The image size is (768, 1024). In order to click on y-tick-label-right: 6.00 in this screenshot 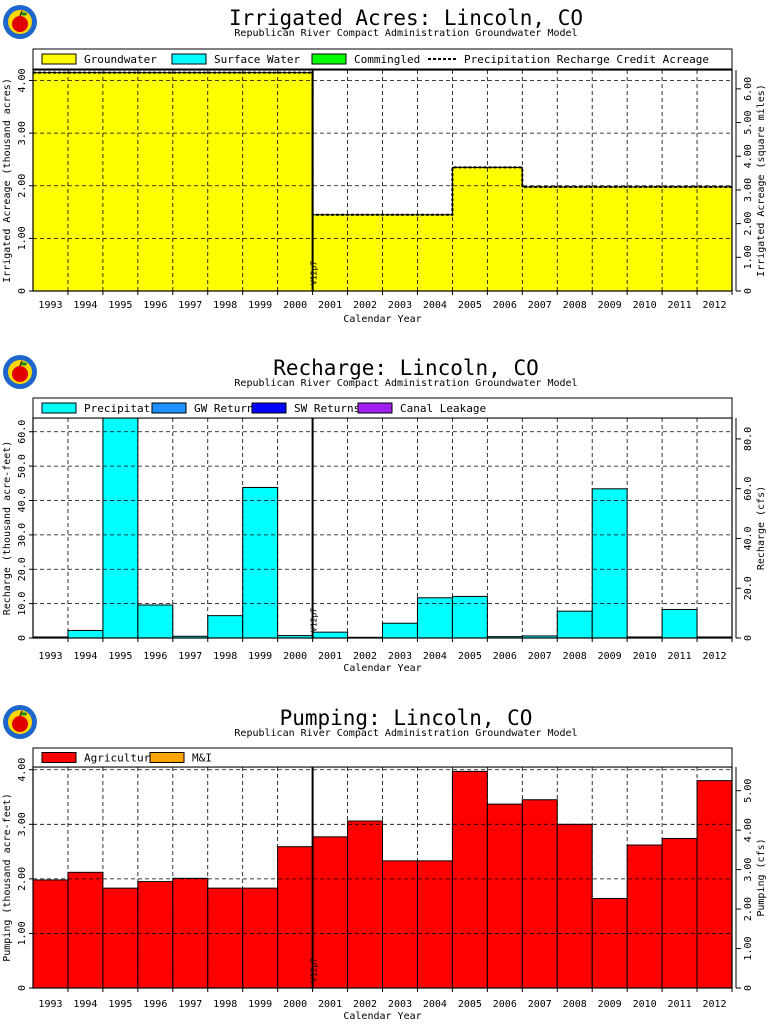, I will do `click(748, 89)`.